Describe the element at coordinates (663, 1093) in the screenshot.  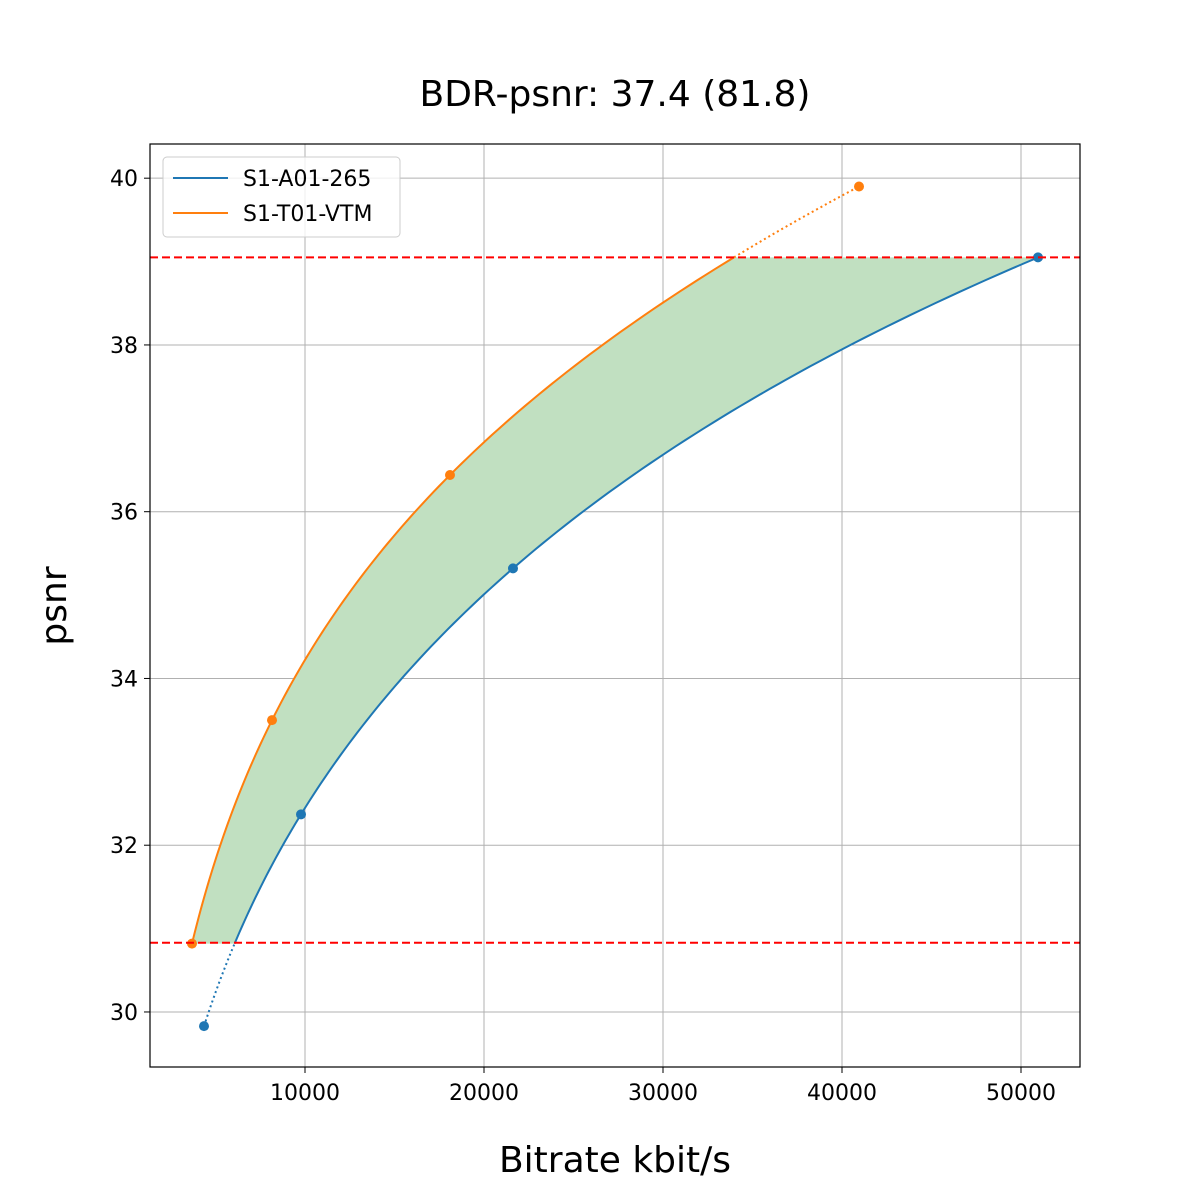
I see `x-tick-label: 30000` at that location.